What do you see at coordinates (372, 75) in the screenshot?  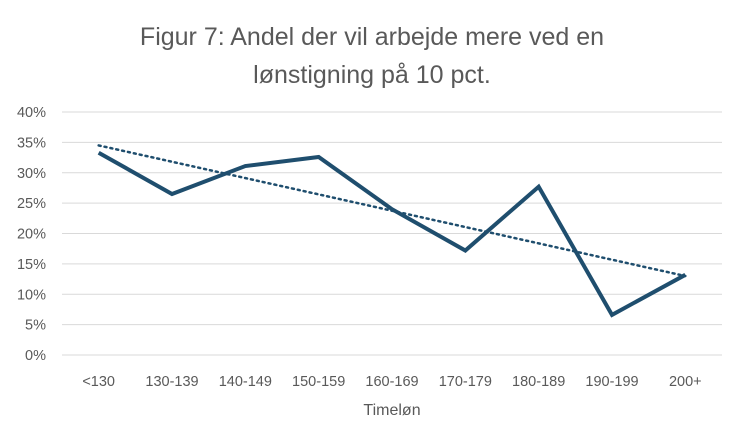 I see `chart-title-line-2: lønstigning på 10 pct.` at bounding box center [372, 75].